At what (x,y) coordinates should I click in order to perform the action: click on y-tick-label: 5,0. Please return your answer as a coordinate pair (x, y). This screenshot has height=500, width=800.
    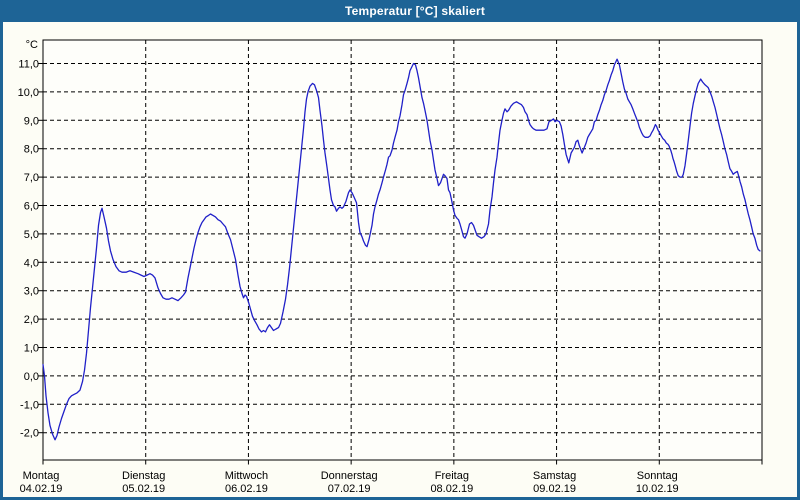
    Looking at the image, I should click on (31, 235).